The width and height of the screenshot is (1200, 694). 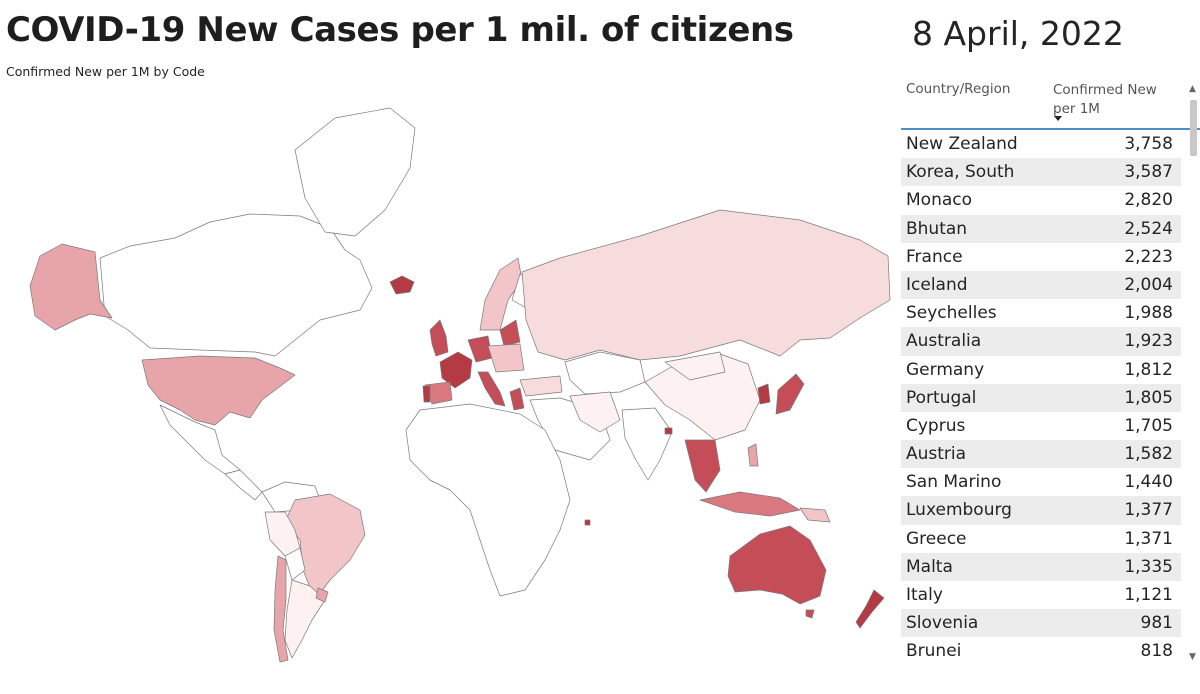 What do you see at coordinates (706, 285) in the screenshot?
I see `country-russia` at bounding box center [706, 285].